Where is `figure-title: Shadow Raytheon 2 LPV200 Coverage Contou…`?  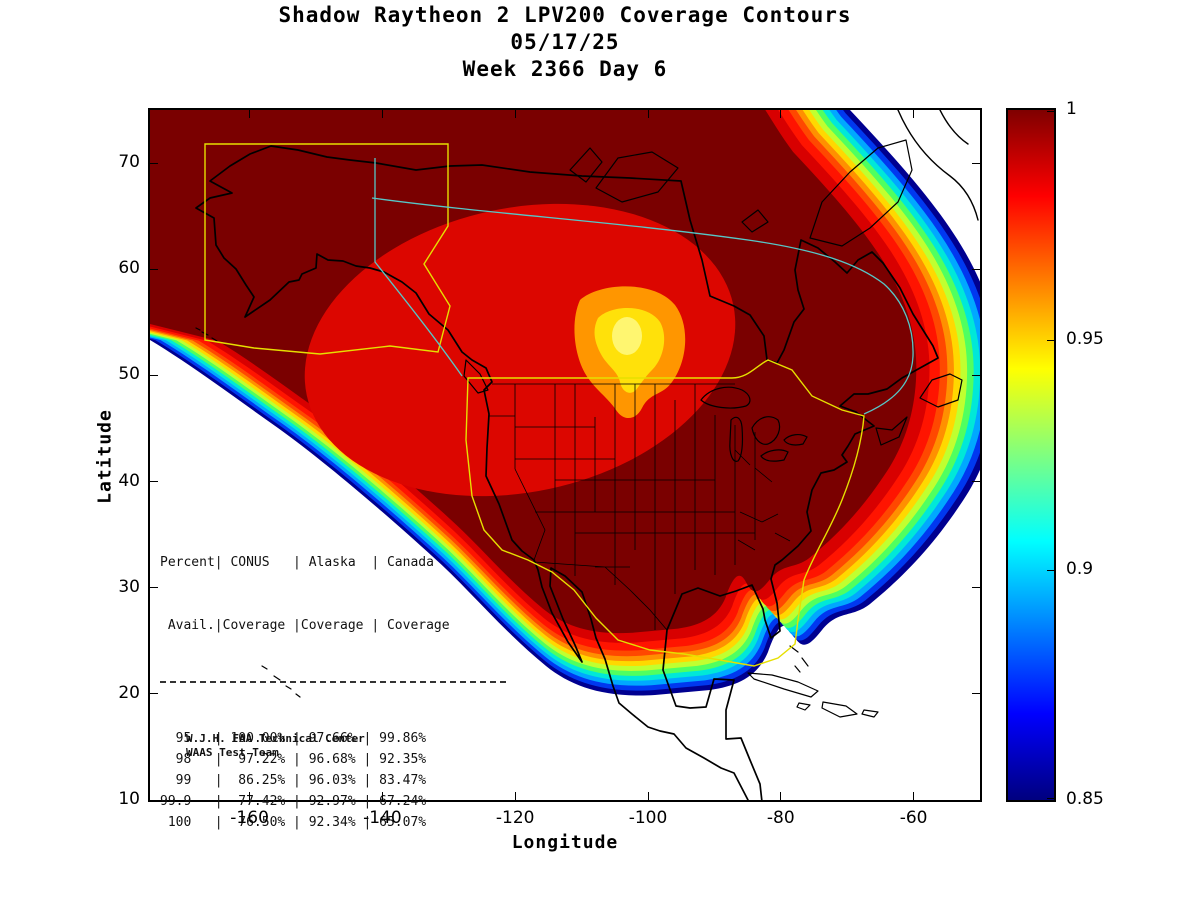
figure-title: Shadow Raytheon 2 LPV200 Coverage Contou… is located at coordinates (565, 42).